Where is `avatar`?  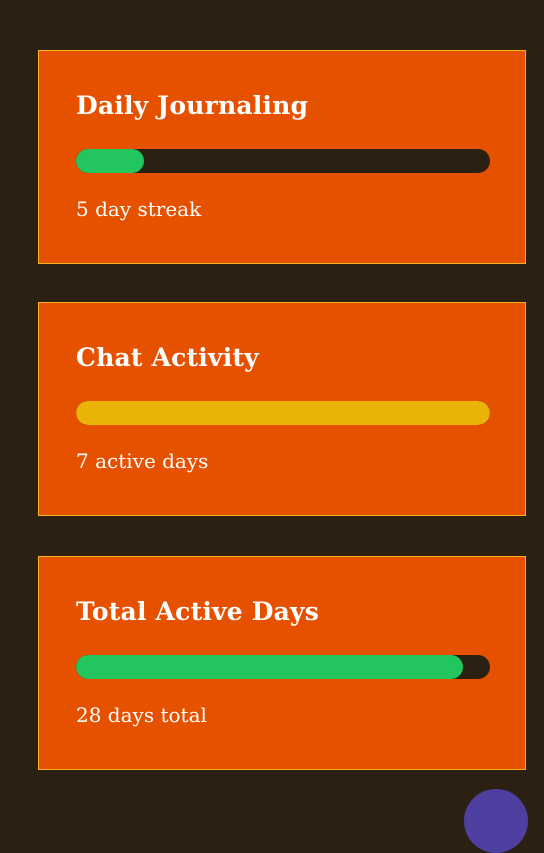 avatar is located at coordinates (496, 821).